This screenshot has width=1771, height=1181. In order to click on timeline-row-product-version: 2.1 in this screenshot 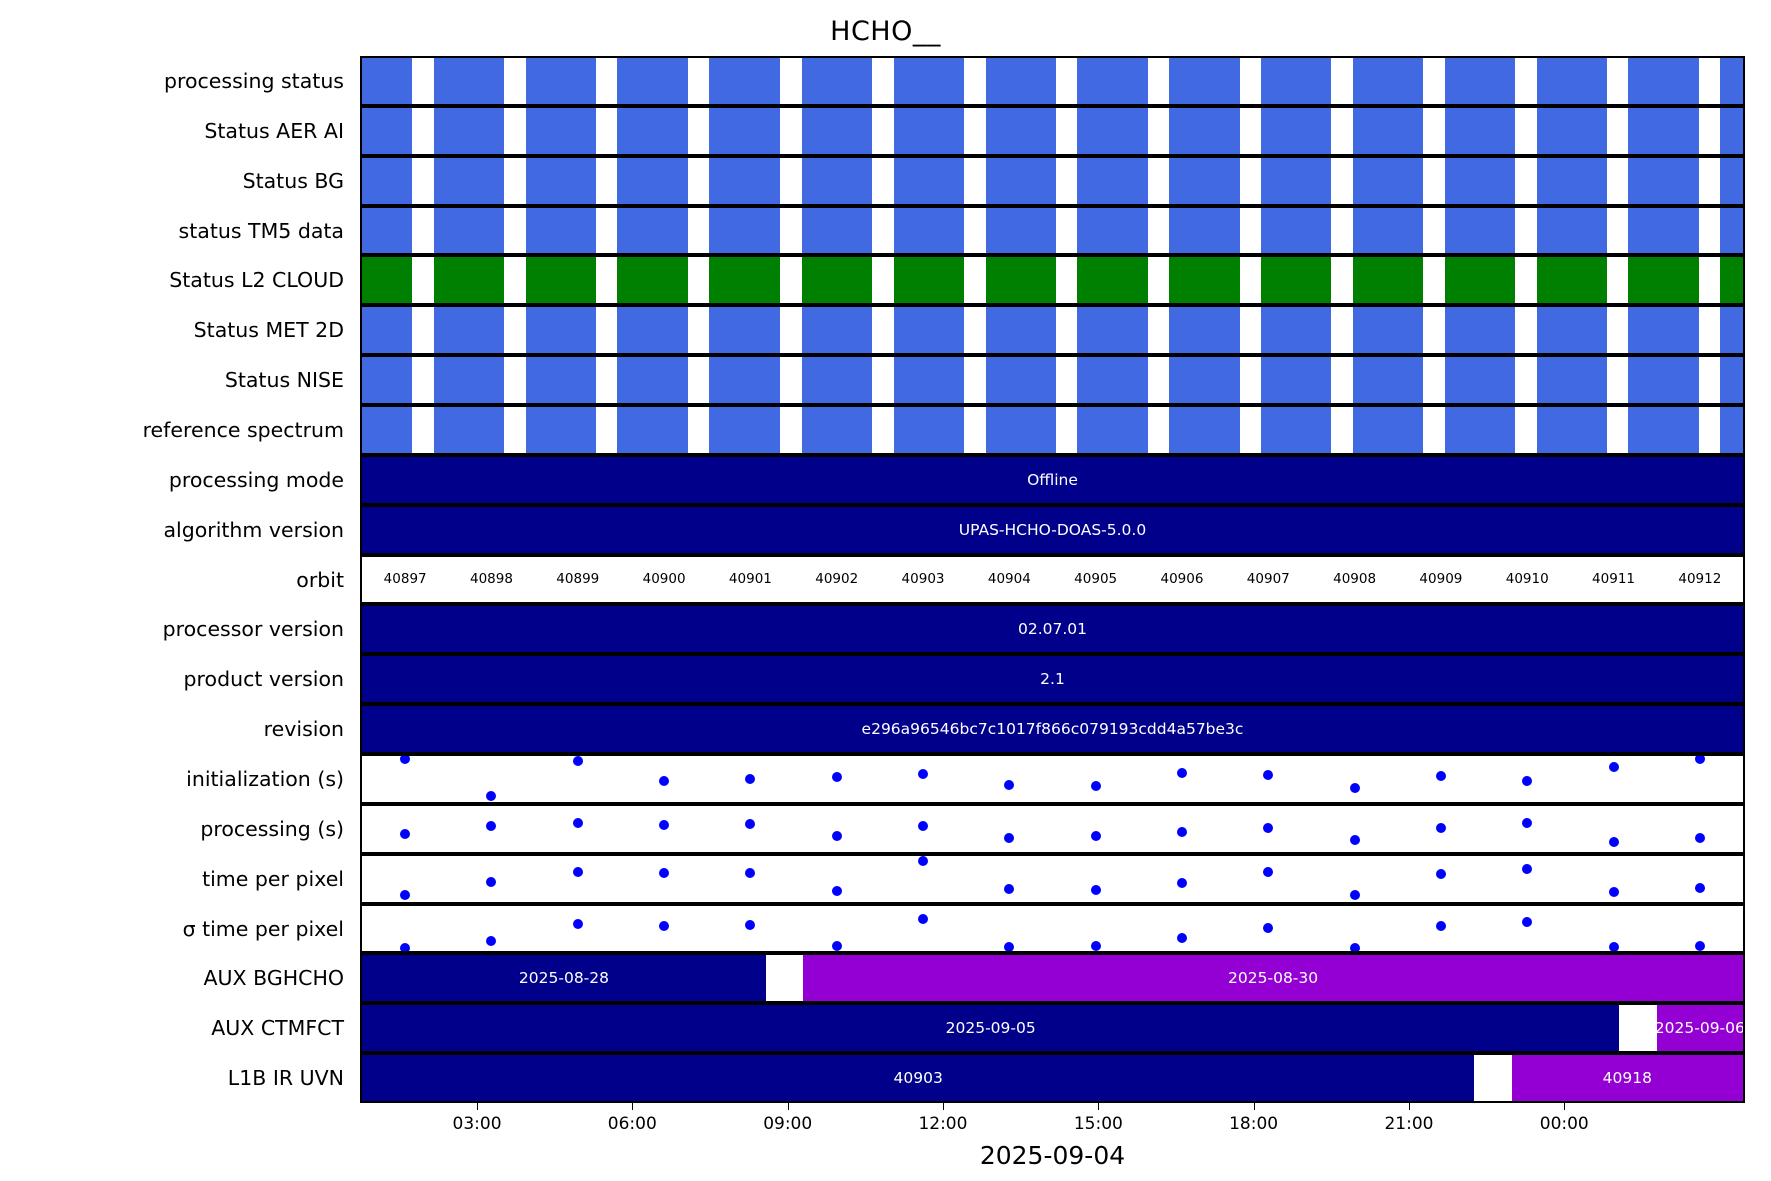, I will do `click(1052, 679)`.